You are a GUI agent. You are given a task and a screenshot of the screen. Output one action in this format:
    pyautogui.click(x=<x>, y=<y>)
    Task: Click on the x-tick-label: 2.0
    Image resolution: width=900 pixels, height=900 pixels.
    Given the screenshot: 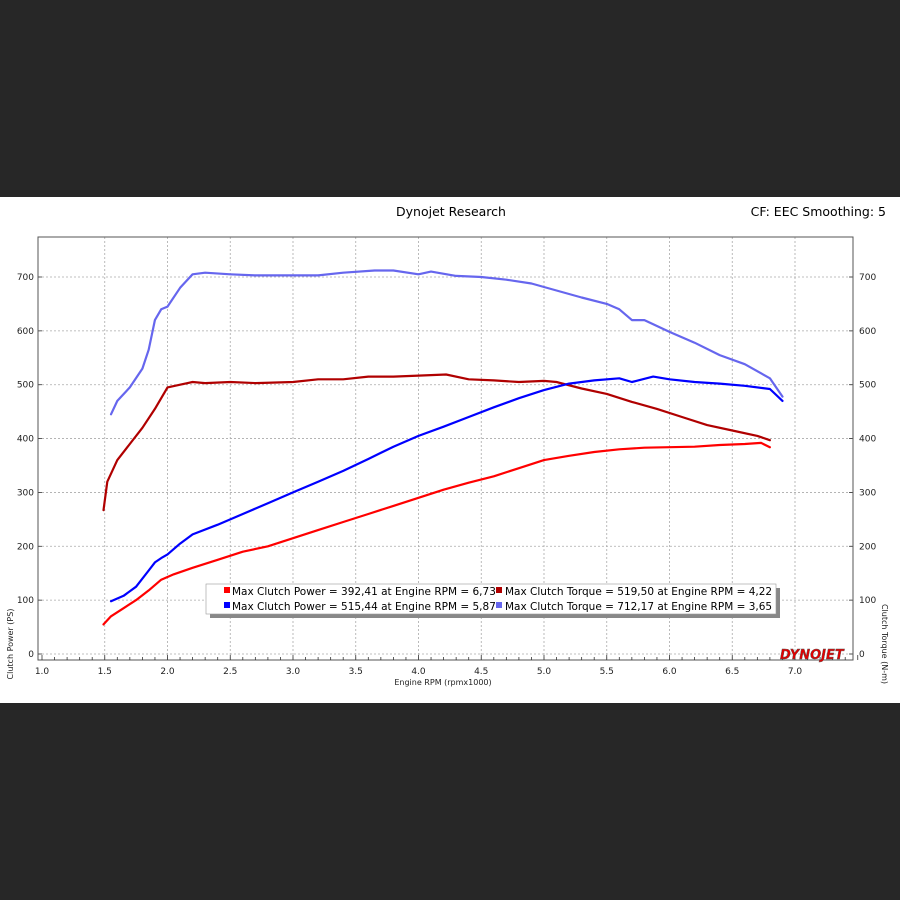 What is the action you would take?
    pyautogui.click(x=167, y=672)
    